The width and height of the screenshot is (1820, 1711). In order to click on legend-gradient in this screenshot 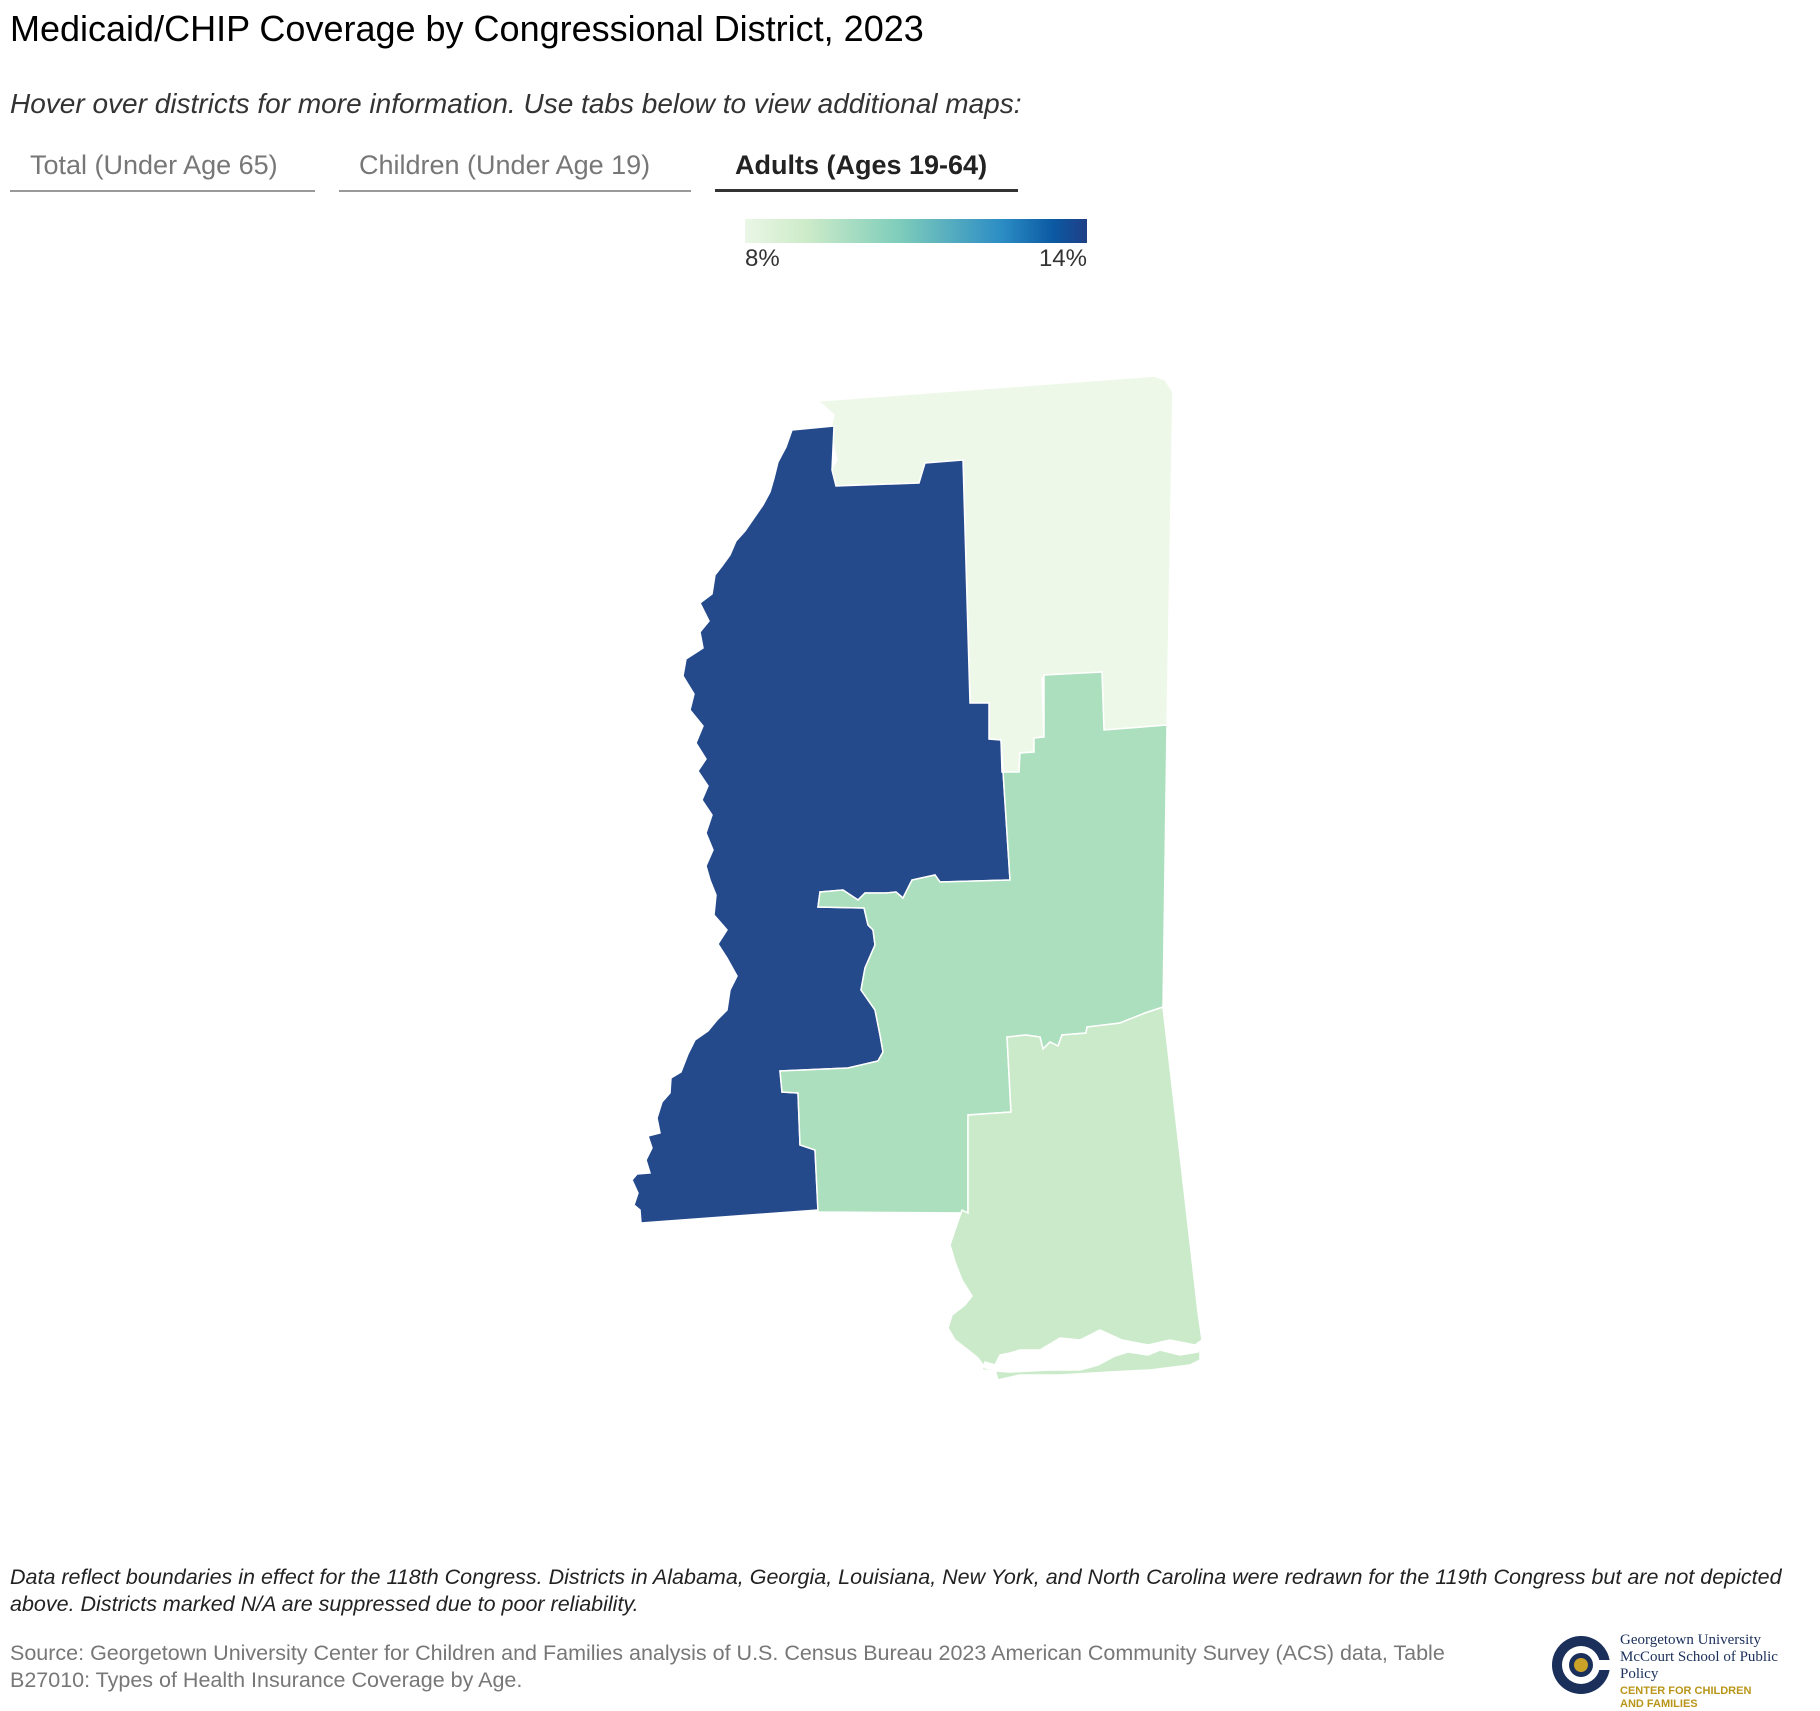, I will do `click(916, 231)`.